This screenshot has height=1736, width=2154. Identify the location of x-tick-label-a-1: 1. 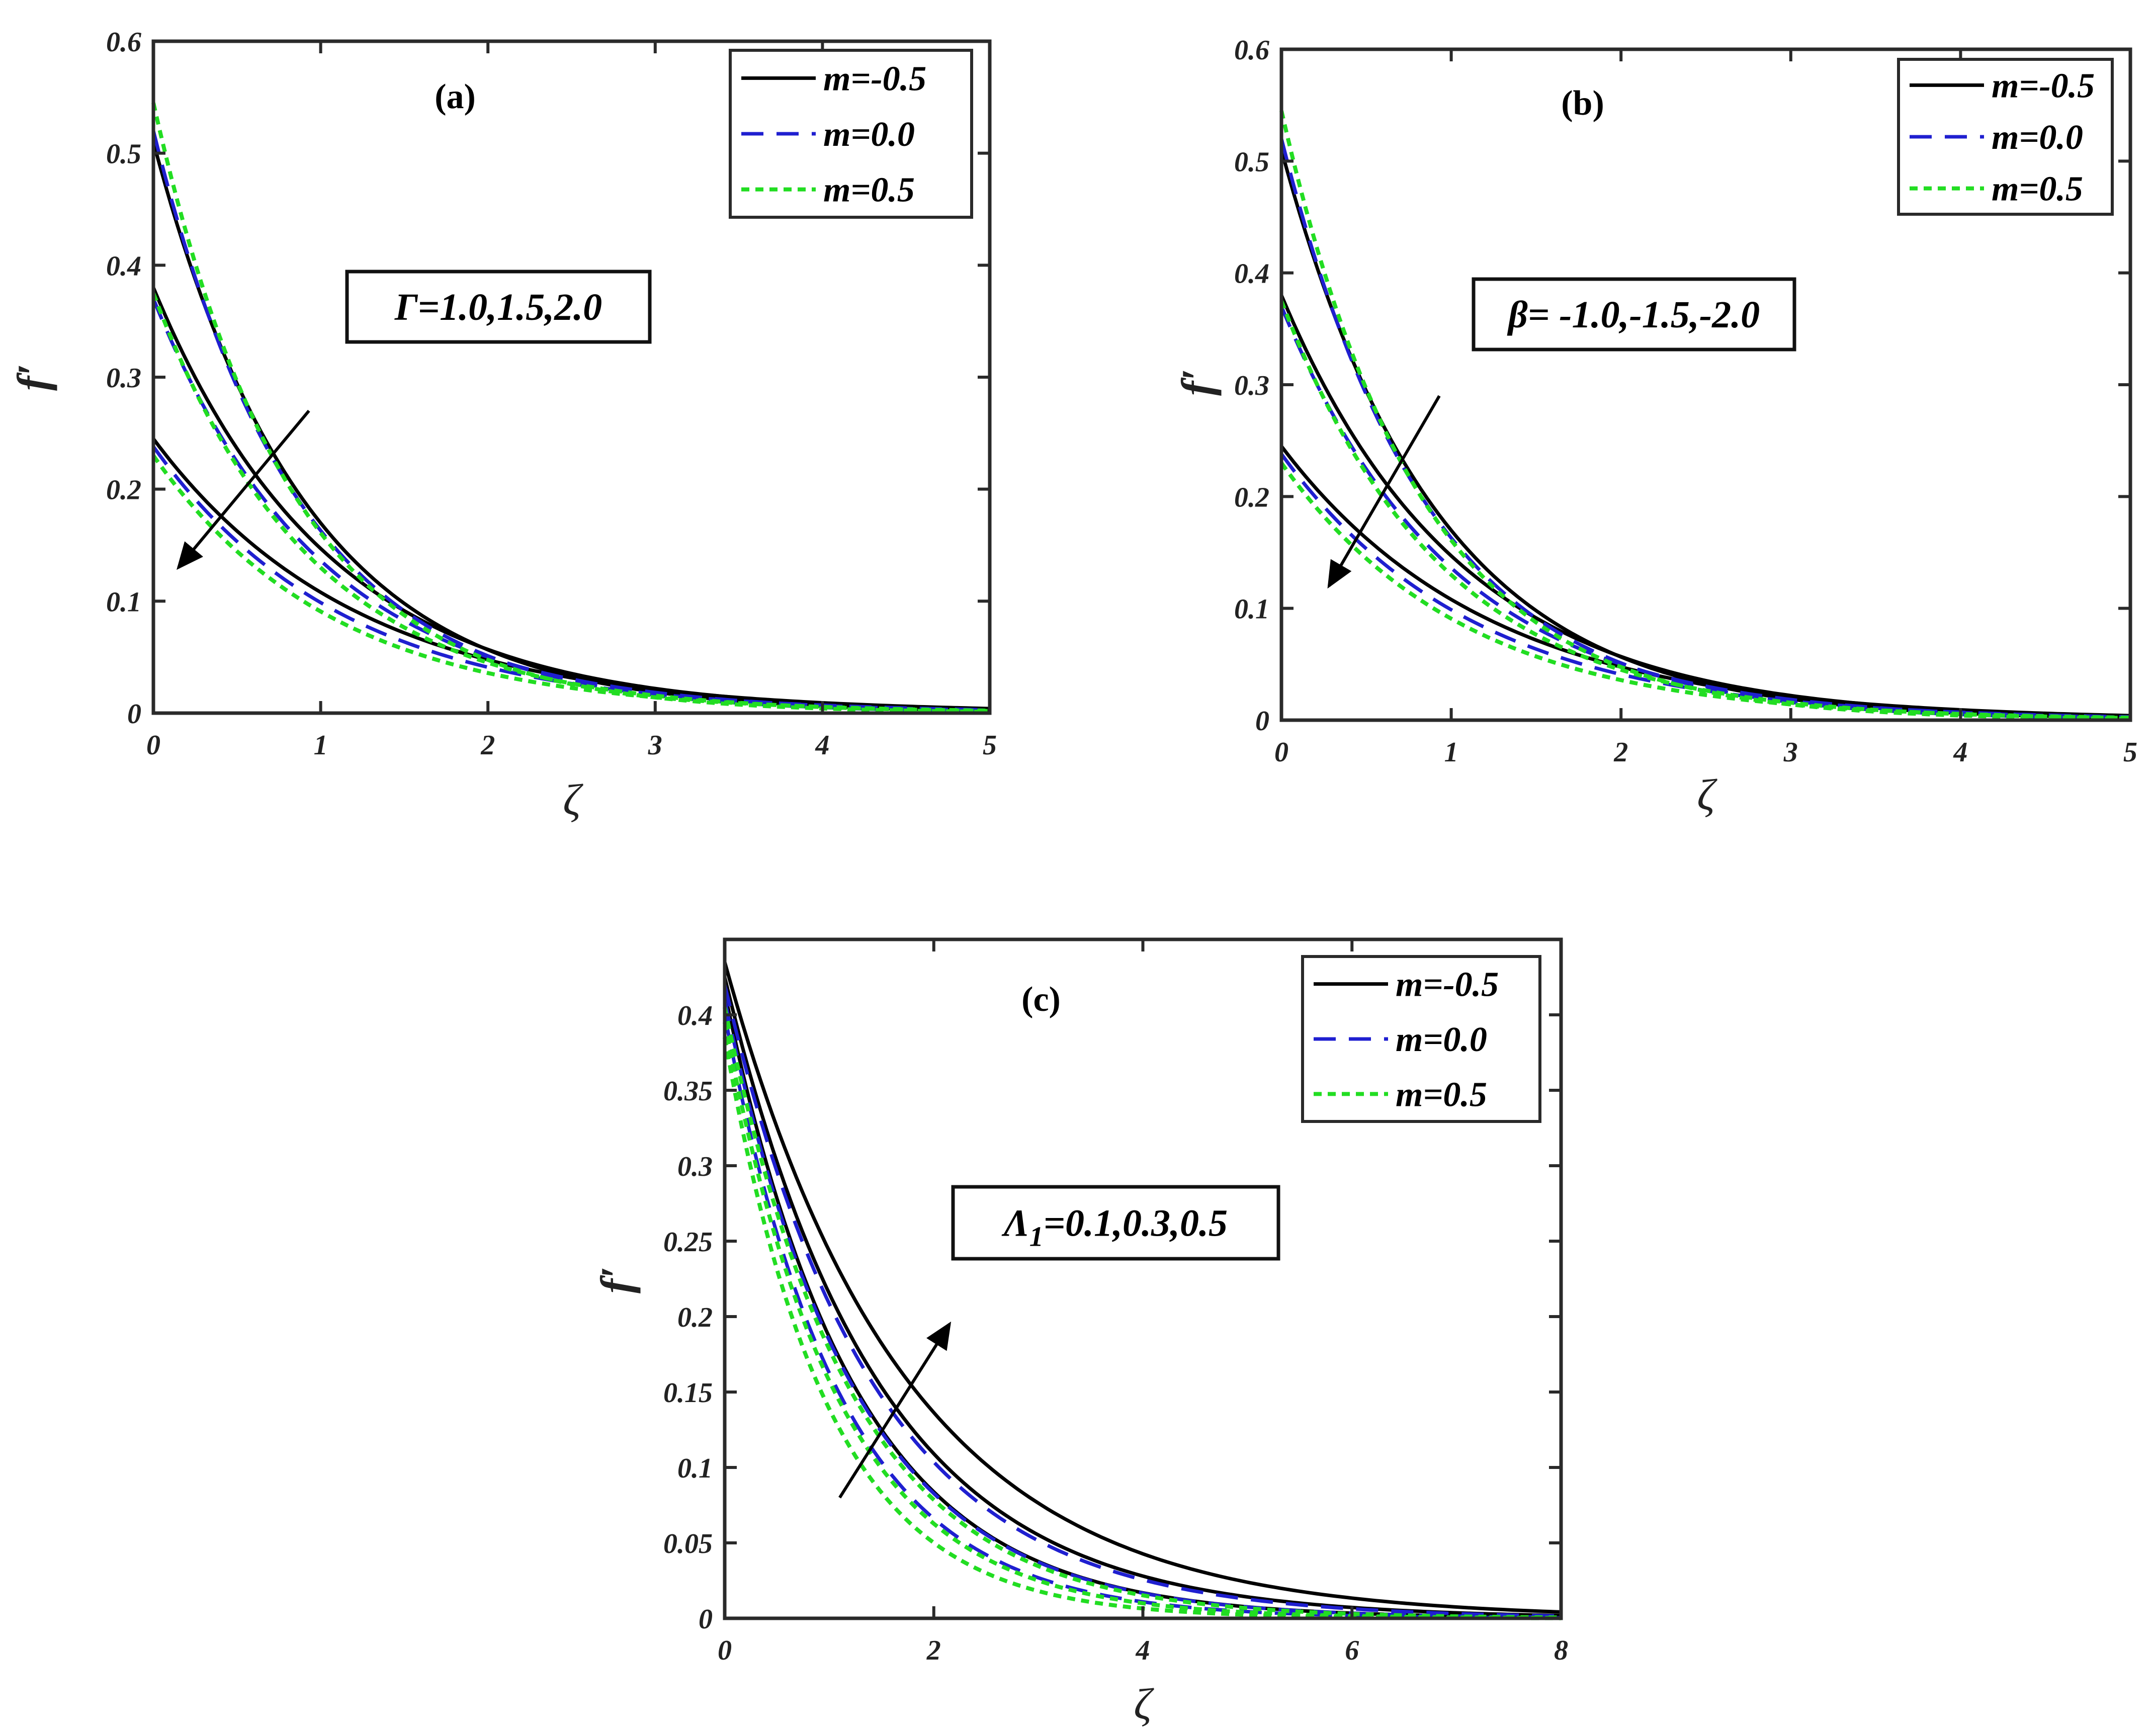
(321, 746).